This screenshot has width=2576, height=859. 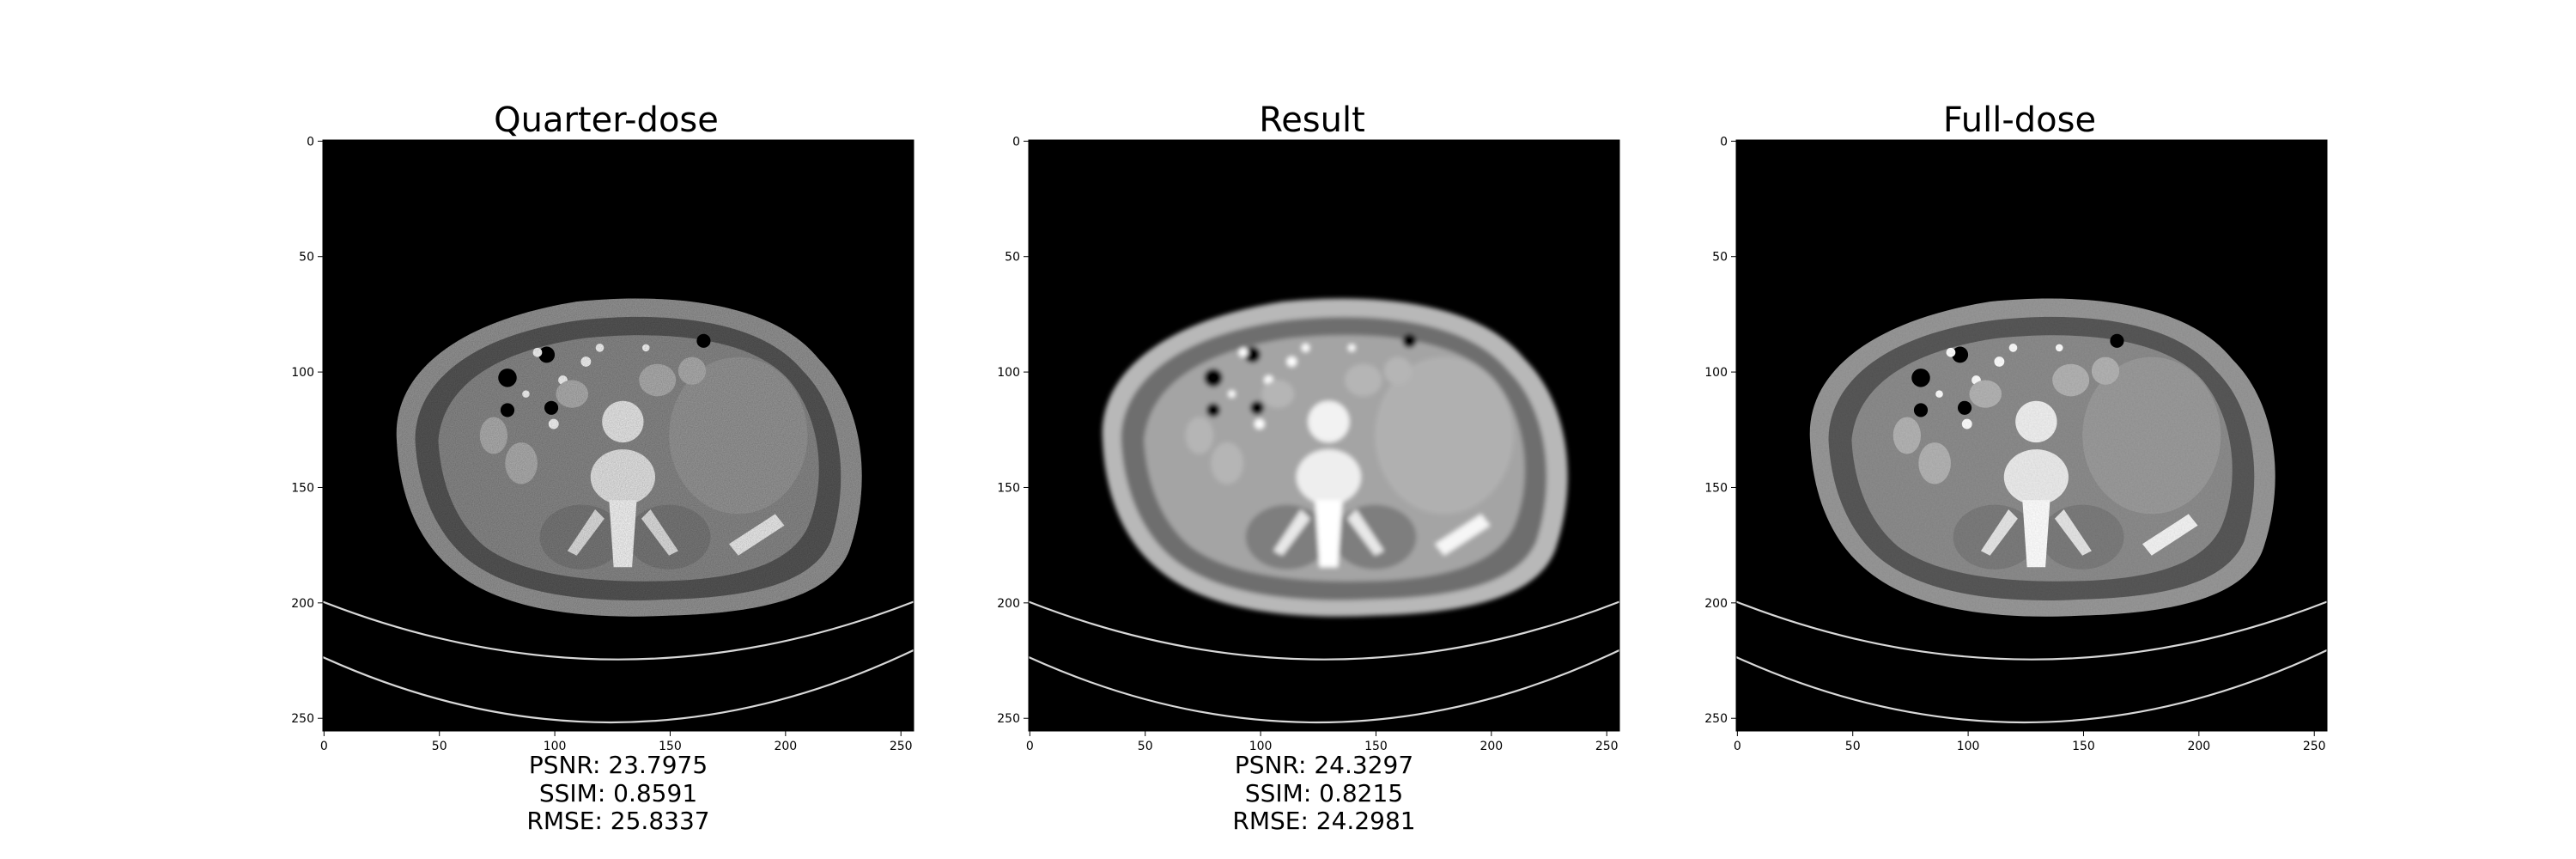 What do you see at coordinates (1009, 488) in the screenshot?
I see `y-tick-label: 150` at bounding box center [1009, 488].